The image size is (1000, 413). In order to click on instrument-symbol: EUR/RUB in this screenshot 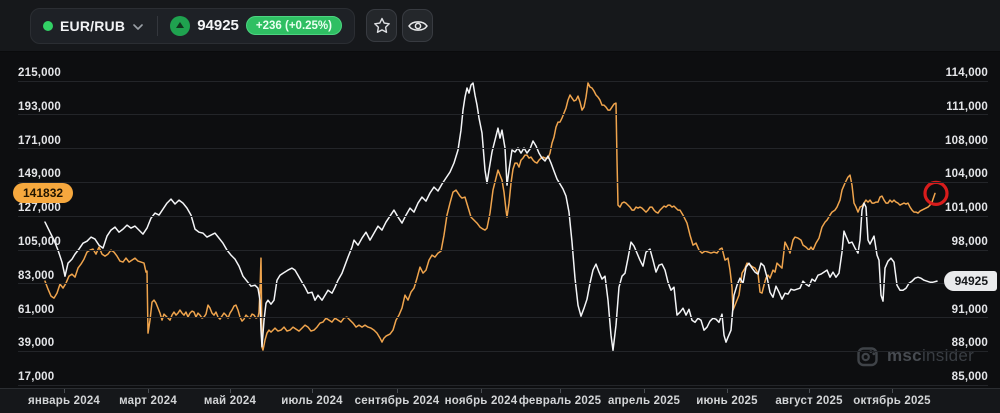, I will do `click(93, 25)`.